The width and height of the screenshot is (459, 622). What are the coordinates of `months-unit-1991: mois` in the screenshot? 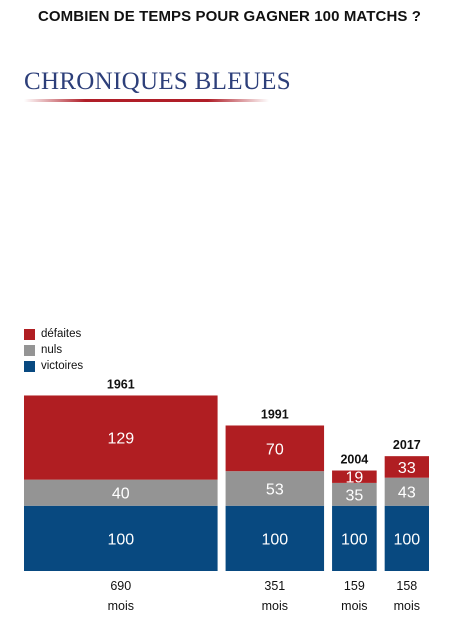 It's located at (275, 606).